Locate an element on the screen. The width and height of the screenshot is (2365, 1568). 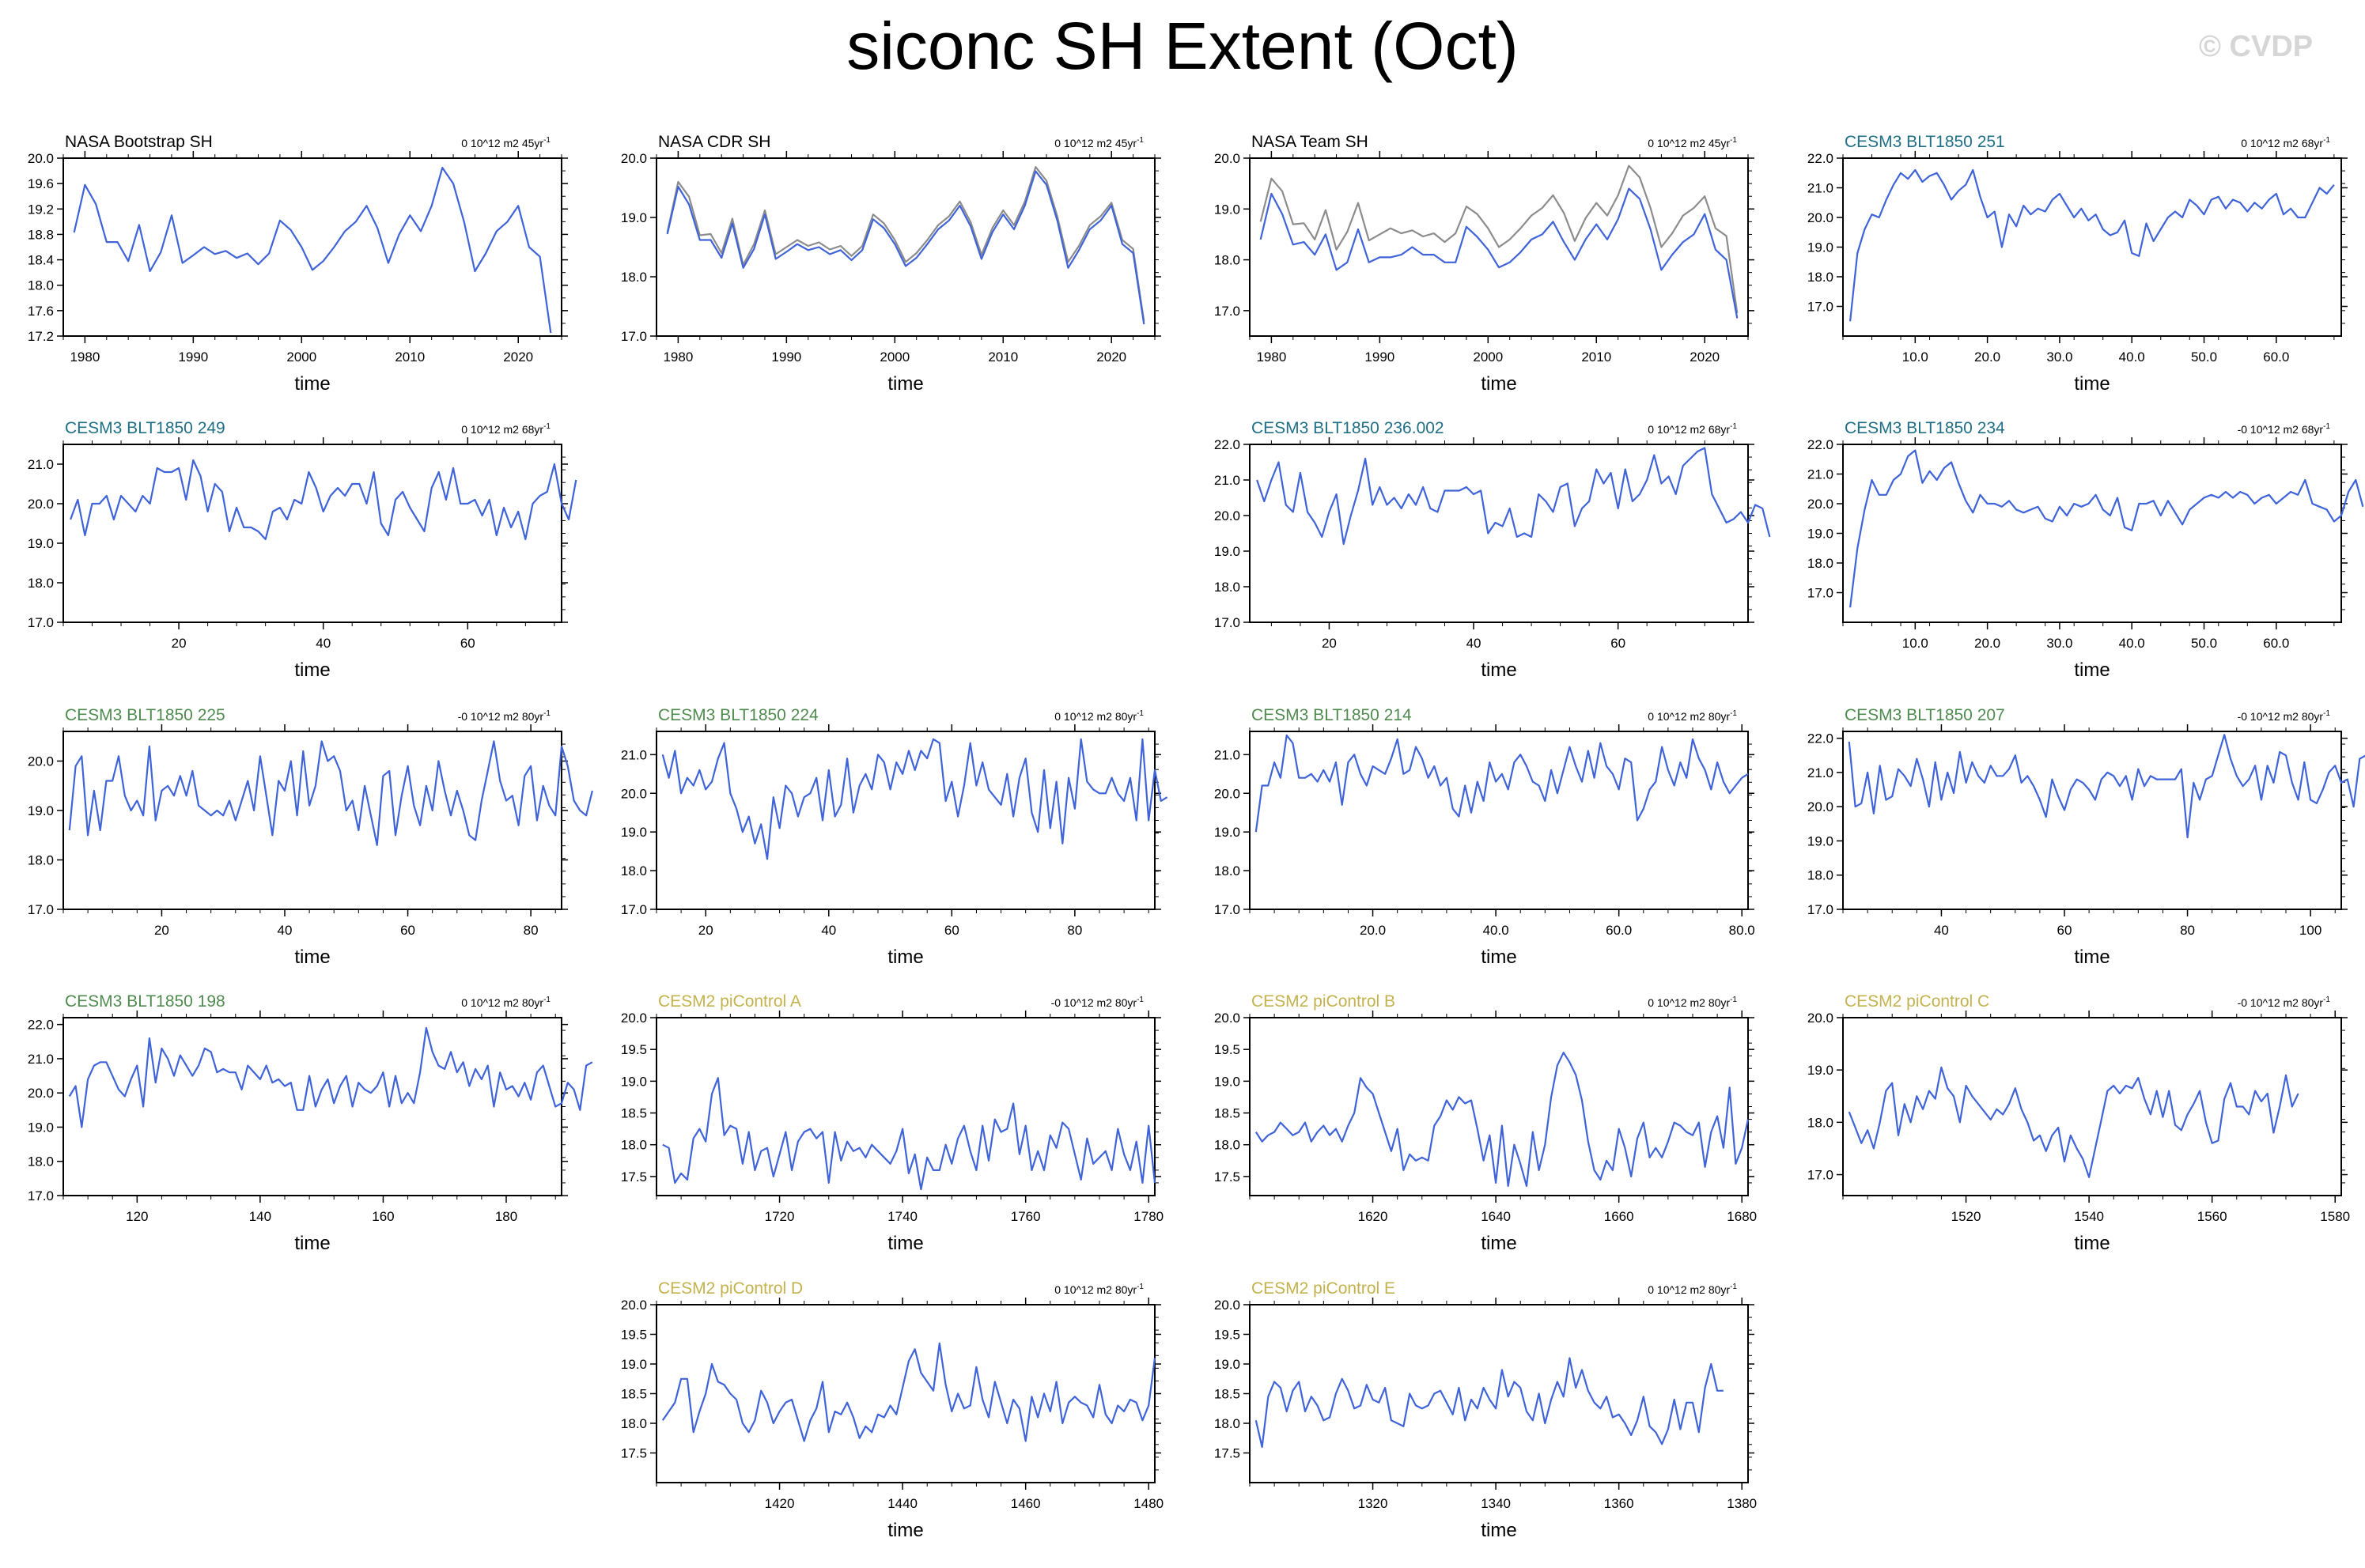
x-tick-label: 20.0 is located at coordinates (1987, 357).